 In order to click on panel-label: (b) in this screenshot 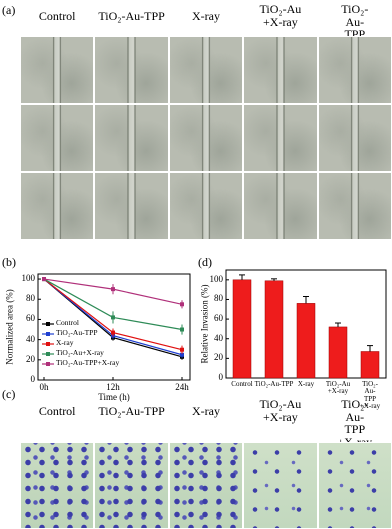, I will do `click(9, 262)`.